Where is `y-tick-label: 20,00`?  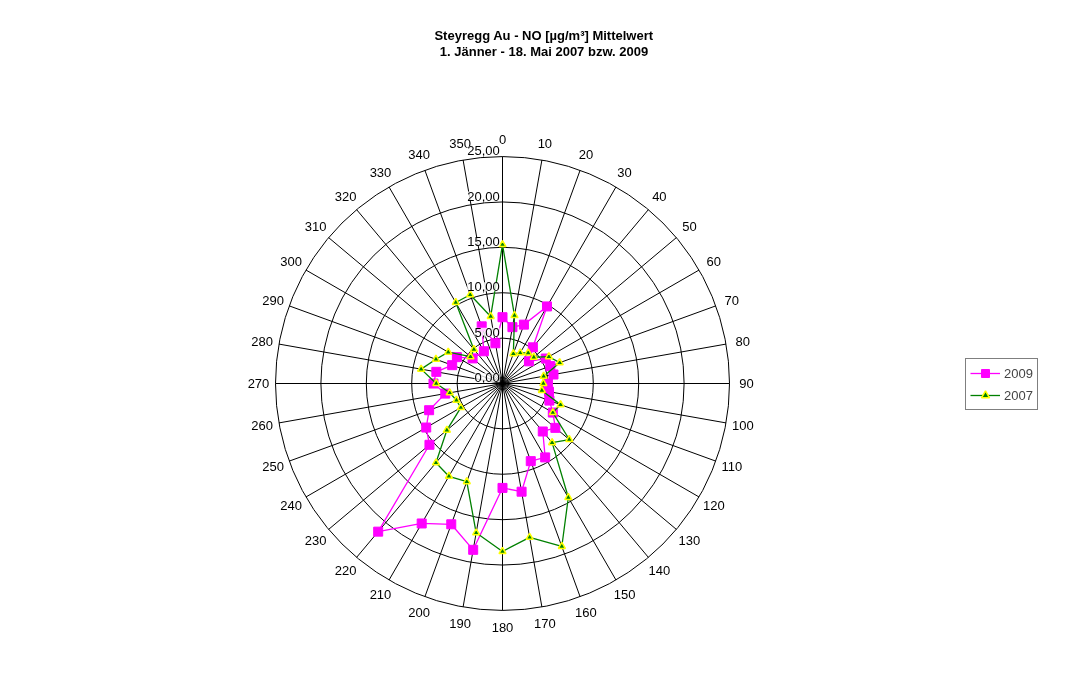 y-tick-label: 20,00 is located at coordinates (483, 196).